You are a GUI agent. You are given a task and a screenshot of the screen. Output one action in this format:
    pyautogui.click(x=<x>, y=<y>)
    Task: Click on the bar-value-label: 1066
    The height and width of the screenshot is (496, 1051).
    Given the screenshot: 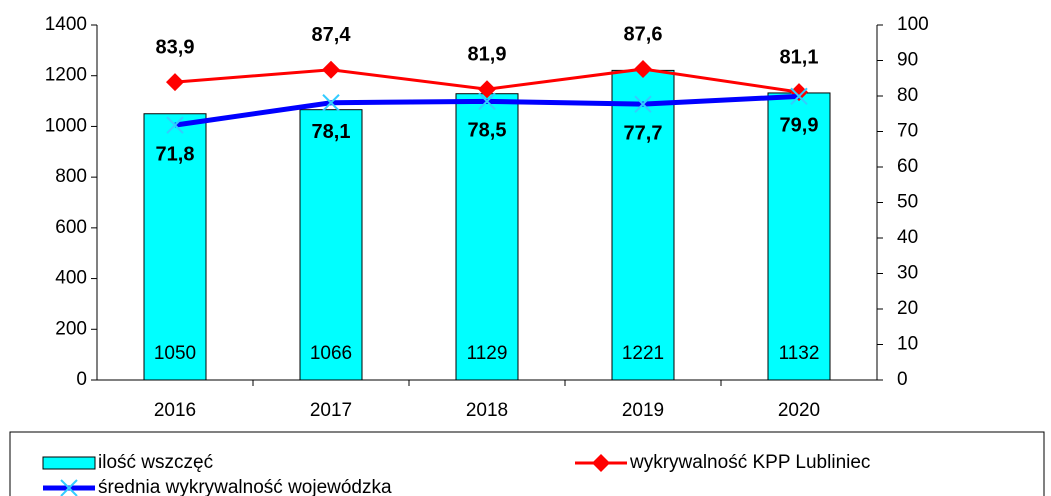 What is the action you would take?
    pyautogui.click(x=331, y=353)
    